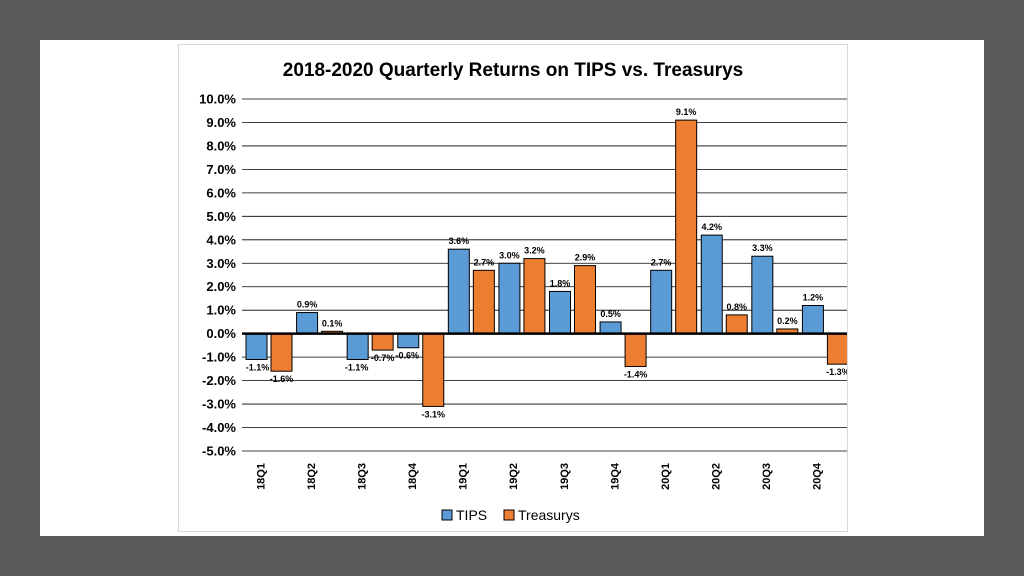 The image size is (1024, 576). What do you see at coordinates (383, 358) in the screenshot?
I see `data-label: -0.7%` at bounding box center [383, 358].